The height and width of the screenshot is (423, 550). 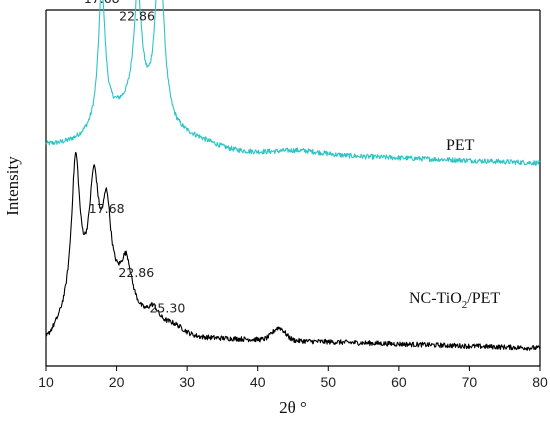 What do you see at coordinates (117, 382) in the screenshot?
I see `x-tick-label: 20` at bounding box center [117, 382].